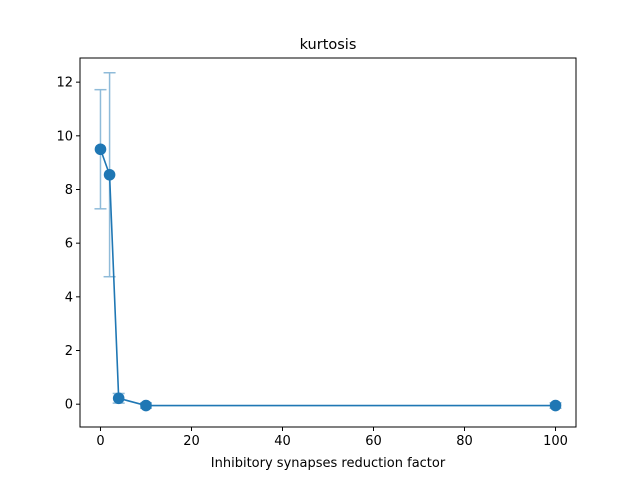 The width and height of the screenshot is (640, 480). Describe the element at coordinates (100, 441) in the screenshot. I see `x-tick-label: 0` at that location.